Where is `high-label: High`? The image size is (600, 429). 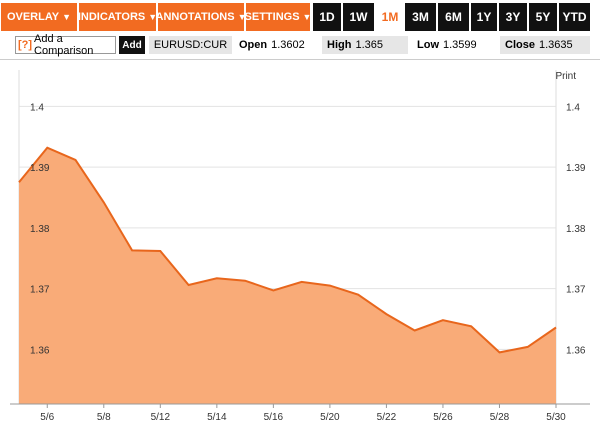
high-label: High is located at coordinates (339, 45).